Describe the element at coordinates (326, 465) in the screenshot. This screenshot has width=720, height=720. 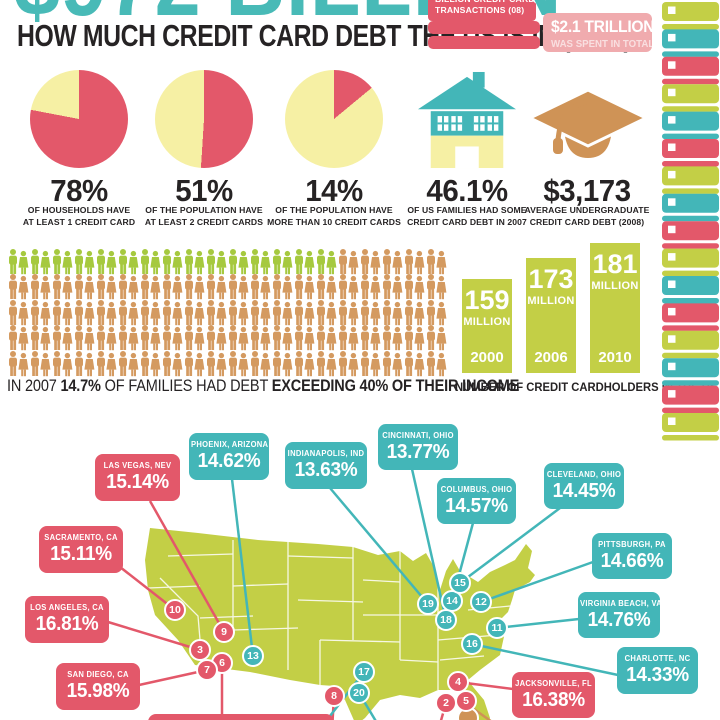
I see `city-callout-indianapolis-ind: INDIANAPOLIS, IND 13.63%` at that location.